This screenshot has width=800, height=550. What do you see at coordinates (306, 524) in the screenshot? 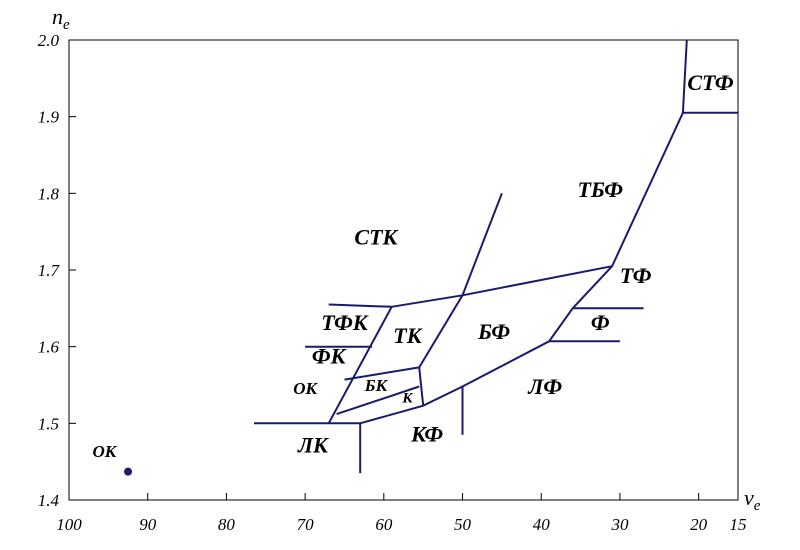
I see `x-tick-label: 70` at bounding box center [306, 524].